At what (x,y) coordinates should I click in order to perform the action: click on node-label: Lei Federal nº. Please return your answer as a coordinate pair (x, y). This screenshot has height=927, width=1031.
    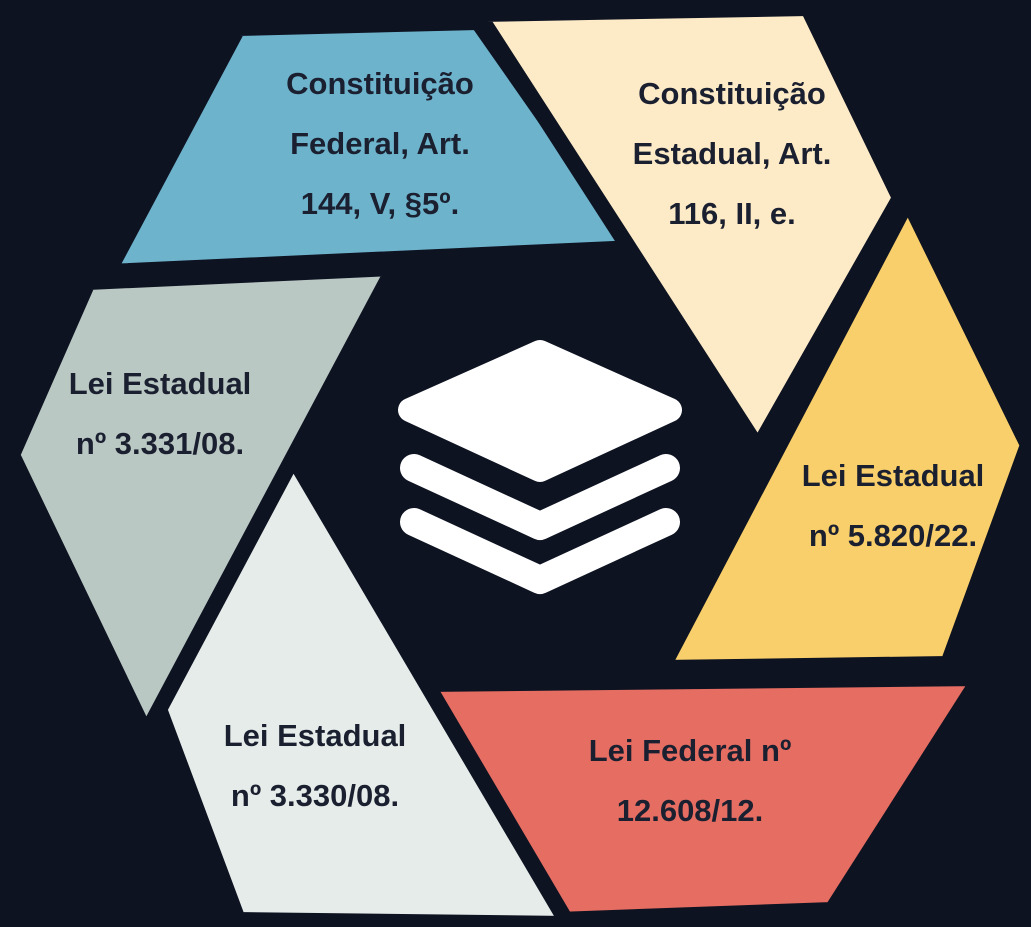
    Looking at the image, I should click on (690, 750).